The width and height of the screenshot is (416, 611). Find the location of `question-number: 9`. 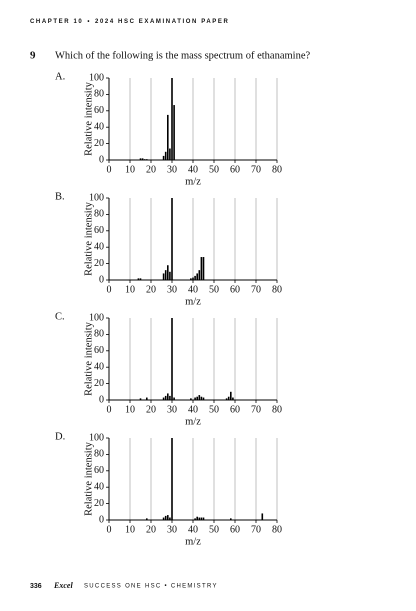

question-number: 9 is located at coordinates (33, 56).